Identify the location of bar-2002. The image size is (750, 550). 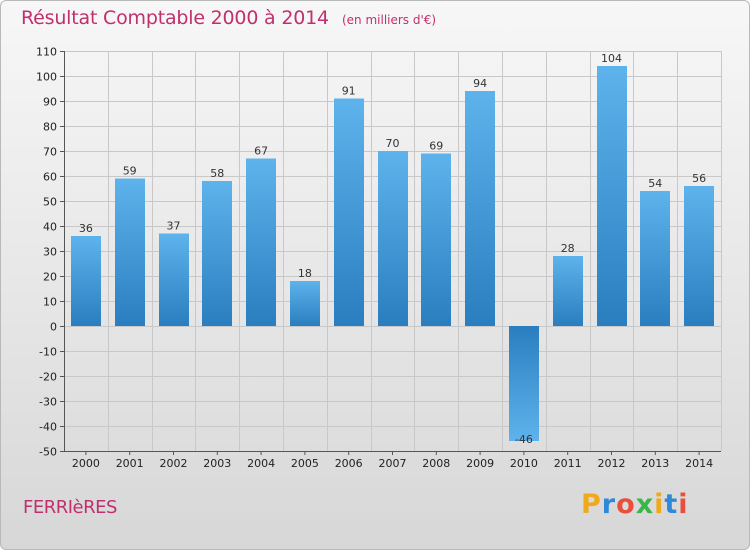
(174, 279).